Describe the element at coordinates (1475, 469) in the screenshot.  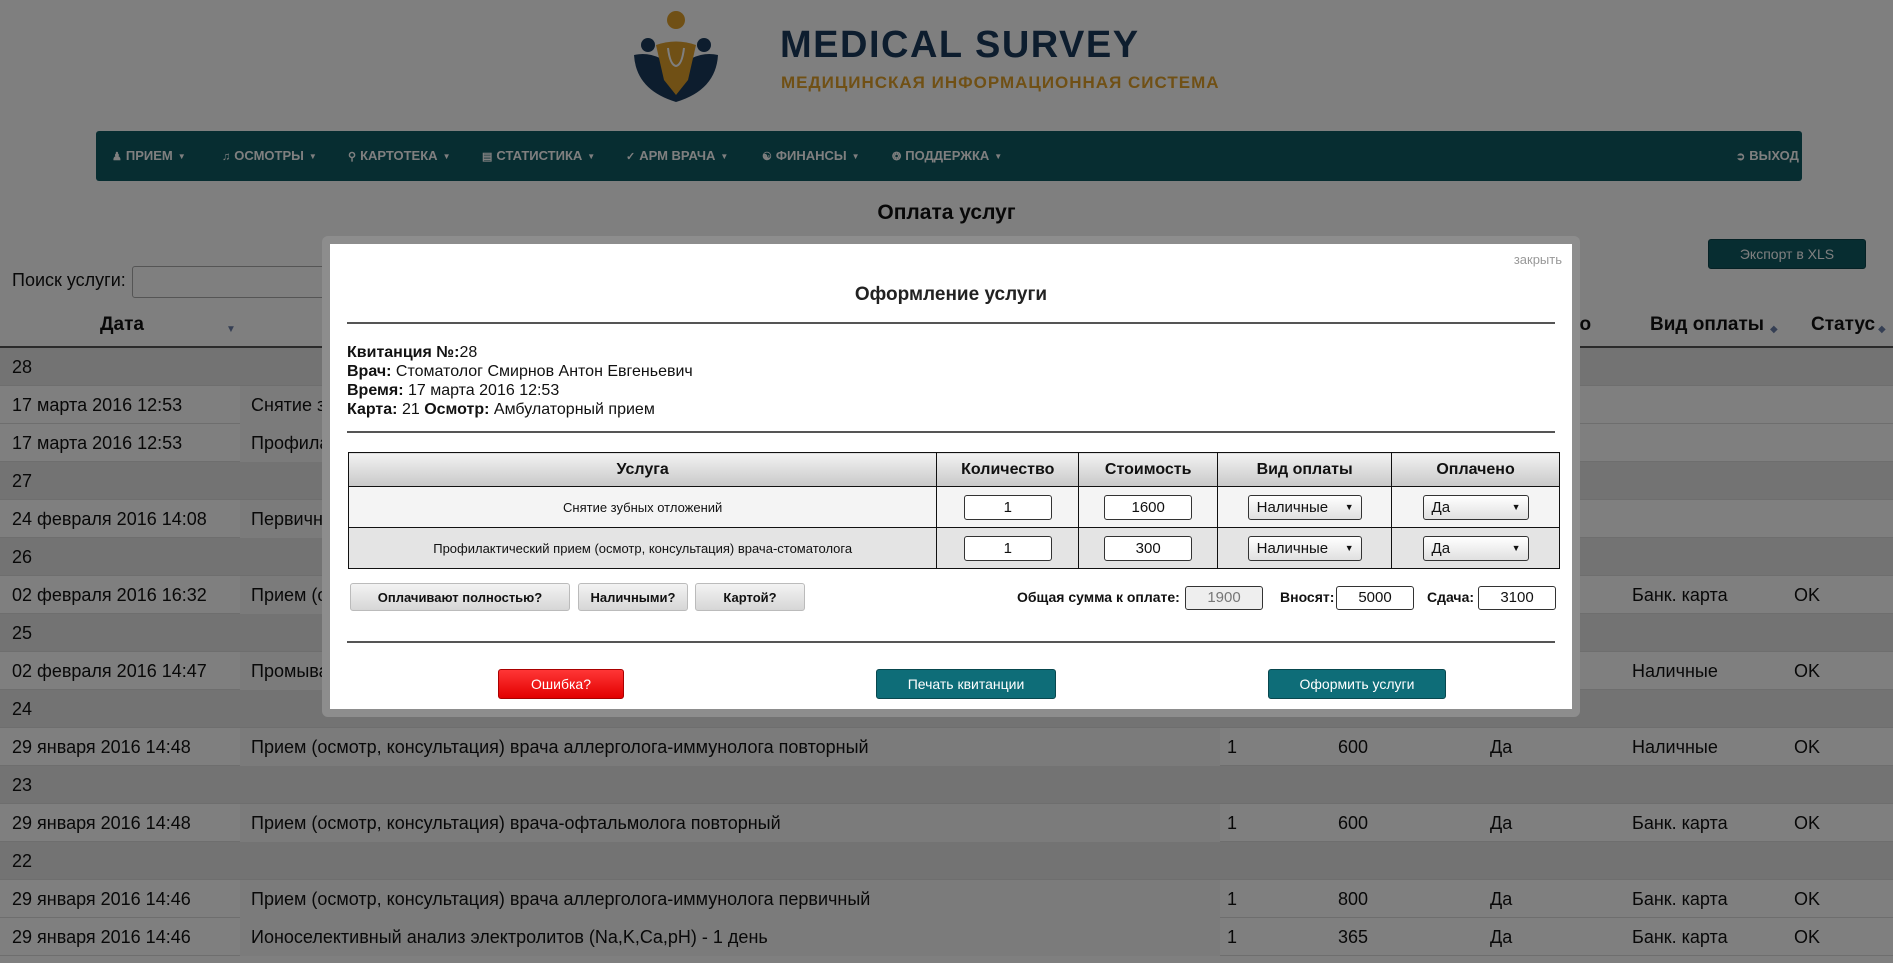
I see `col-paid: Оплачено` at that location.